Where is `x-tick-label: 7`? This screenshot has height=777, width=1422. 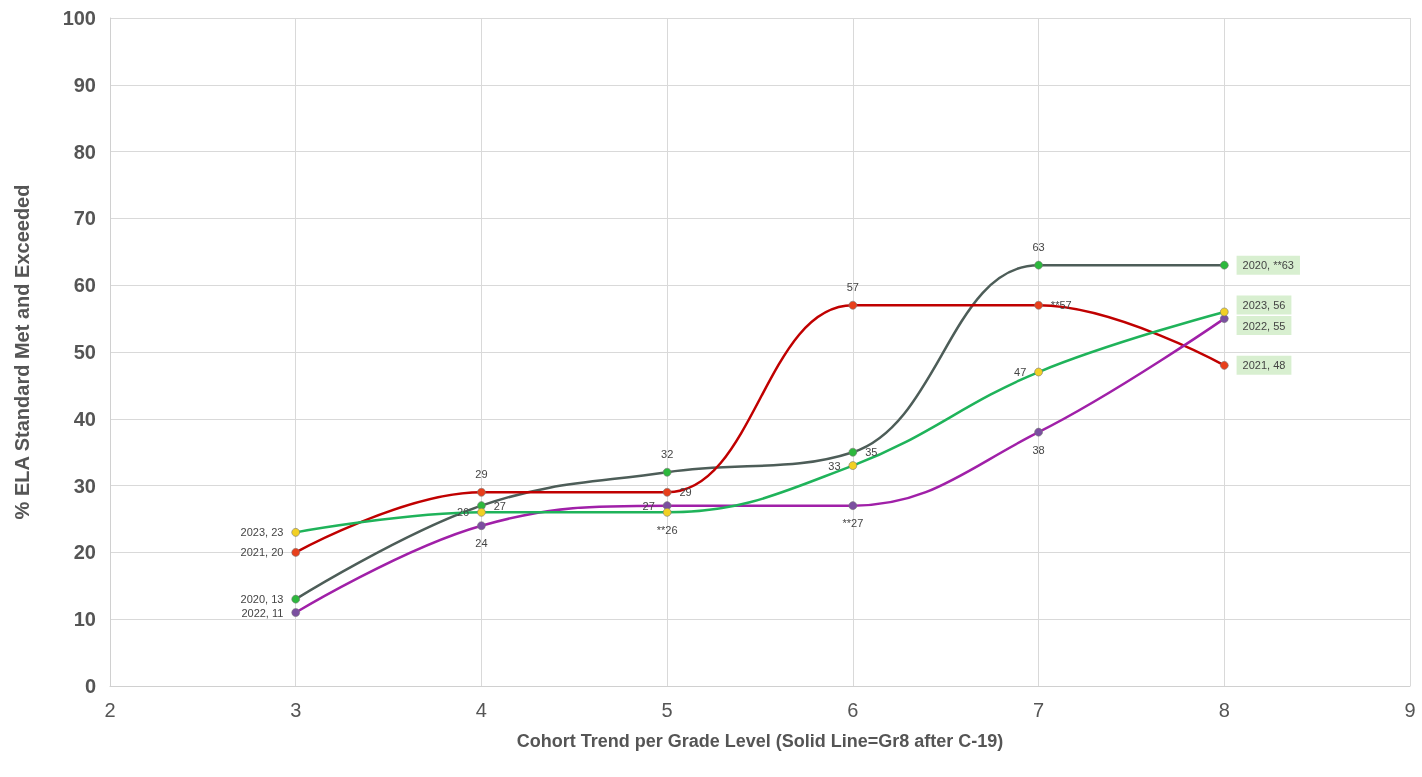
x-tick-label: 7 is located at coordinates (1039, 710).